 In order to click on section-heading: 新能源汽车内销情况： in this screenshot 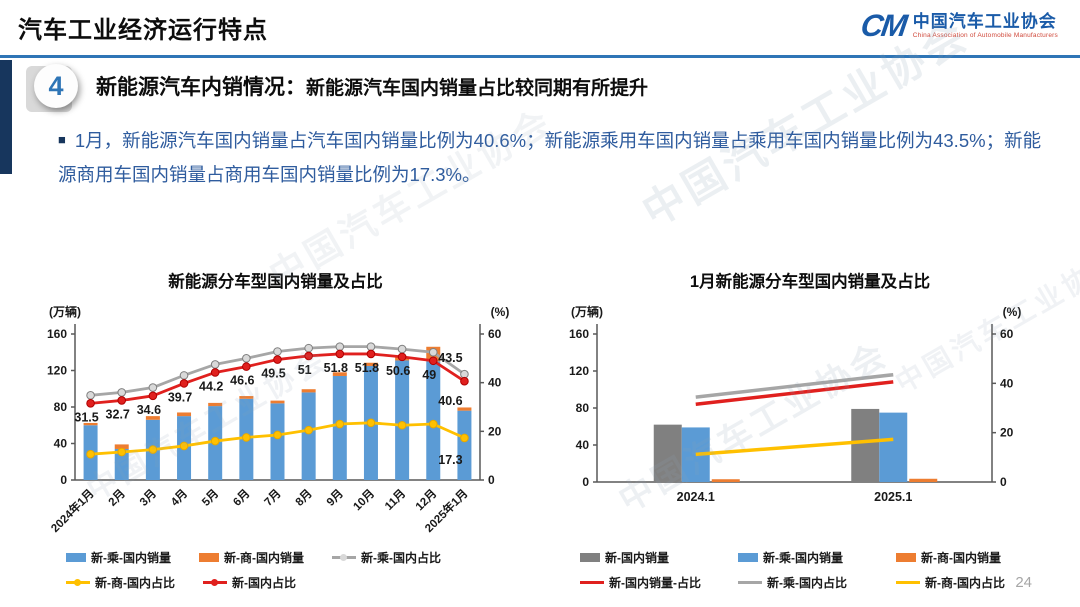, I will do `click(201, 87)`.